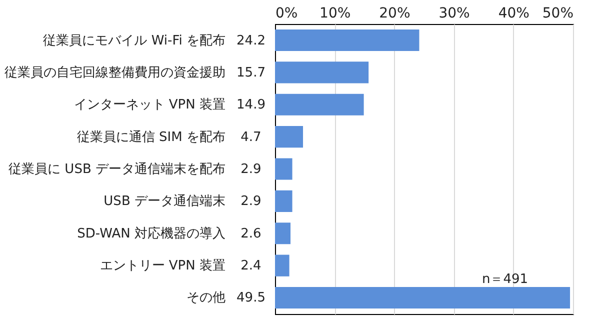  Describe the element at coordinates (251, 105) in the screenshot. I see `data-label: 14.9` at that location.